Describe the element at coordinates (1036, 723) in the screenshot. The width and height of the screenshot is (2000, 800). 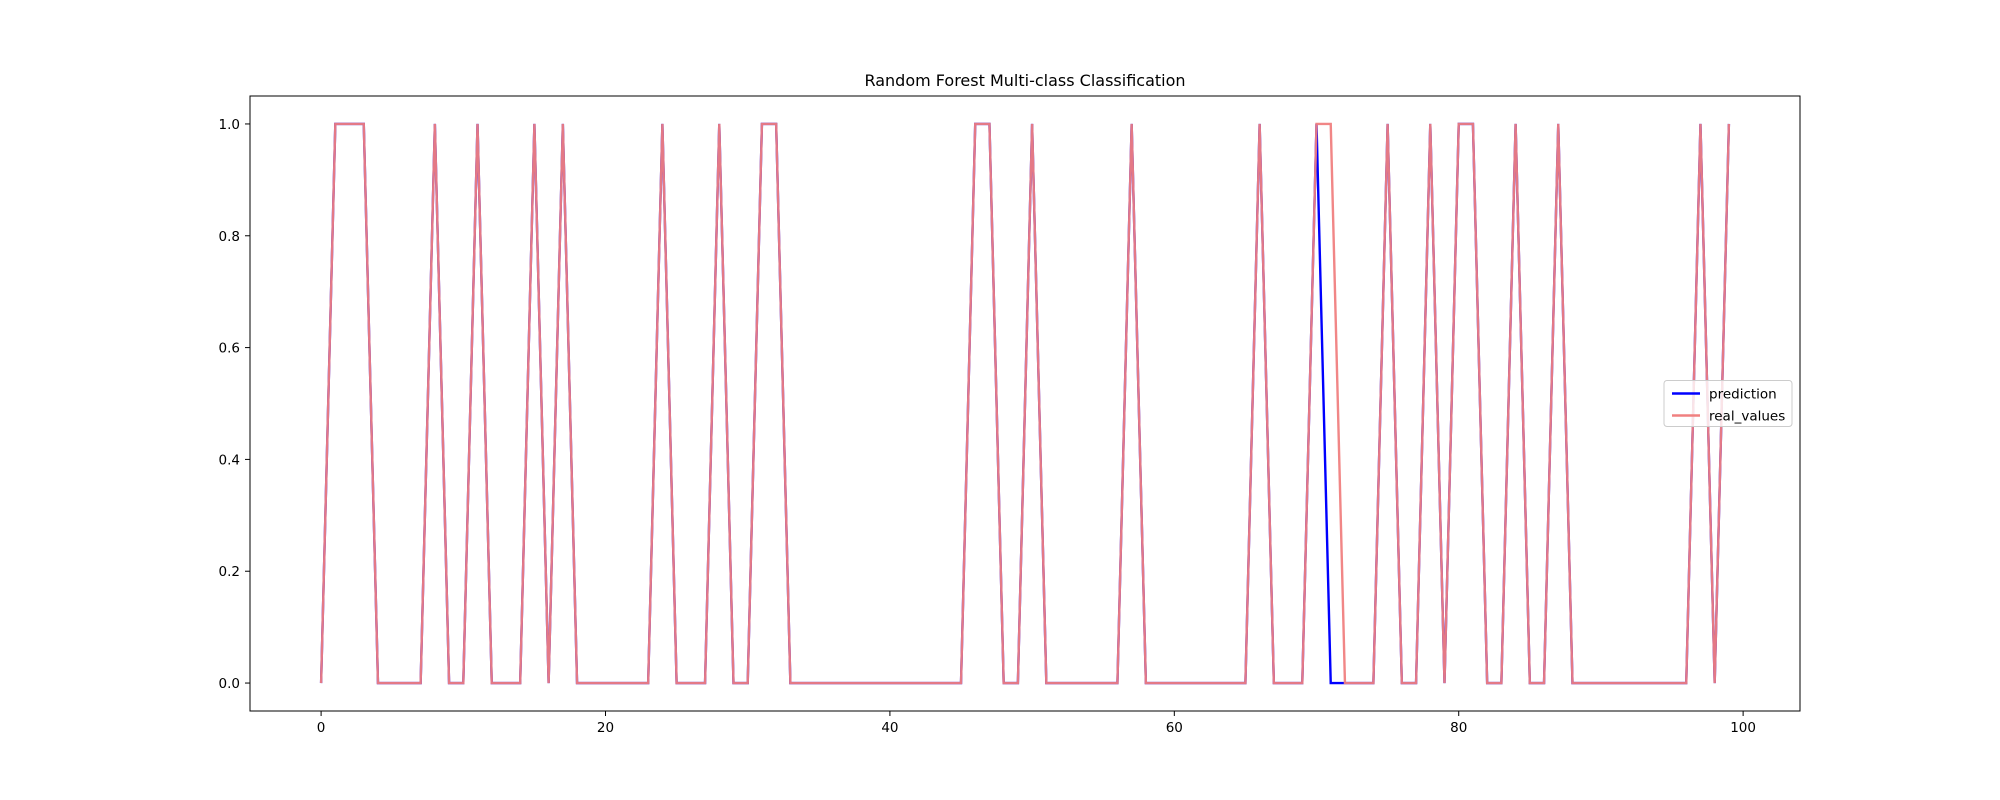
I see `x-axis: 0 20 40 60 80 100` at that location.